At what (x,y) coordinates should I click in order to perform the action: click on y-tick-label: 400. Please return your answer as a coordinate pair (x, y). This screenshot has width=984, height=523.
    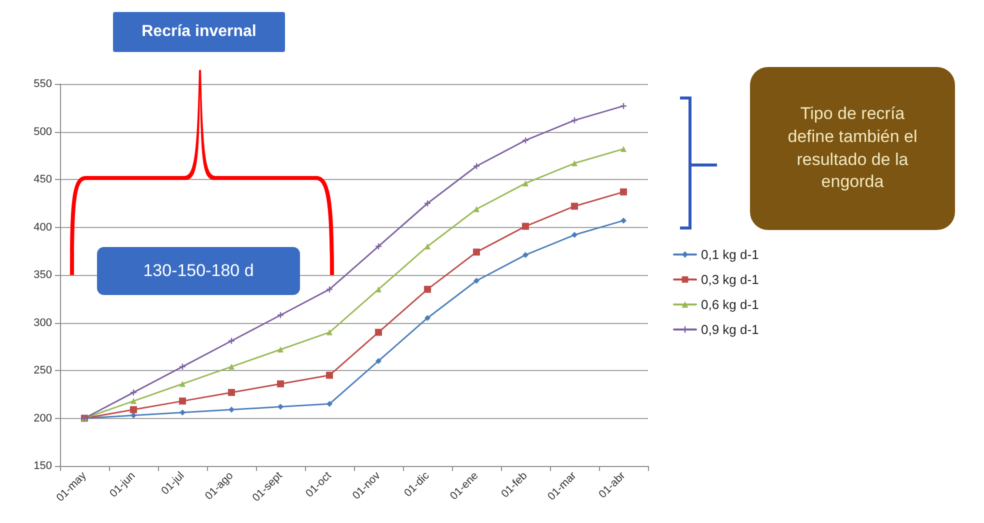
    Looking at the image, I should click on (43, 227).